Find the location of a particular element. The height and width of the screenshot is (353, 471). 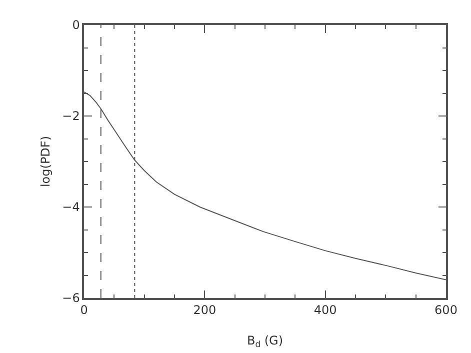

y-tick-label: −6 is located at coordinates (71, 298).